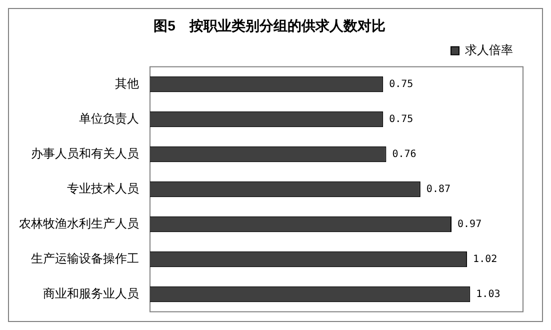 This screenshot has width=551, height=330. I want to click on data-label: 0.76, so click(404, 154).